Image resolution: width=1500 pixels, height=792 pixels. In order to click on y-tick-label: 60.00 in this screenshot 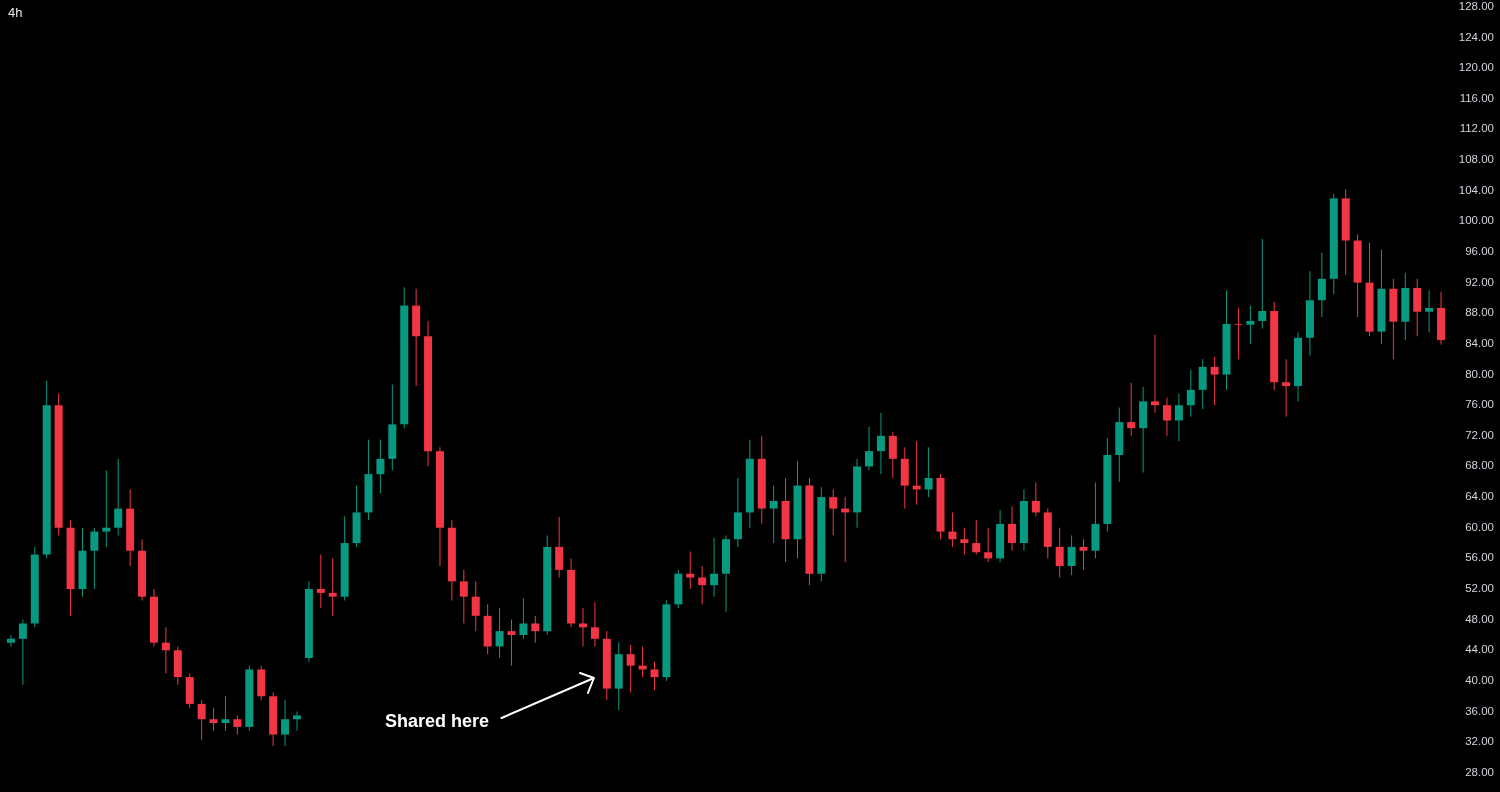, I will do `click(1479, 526)`.